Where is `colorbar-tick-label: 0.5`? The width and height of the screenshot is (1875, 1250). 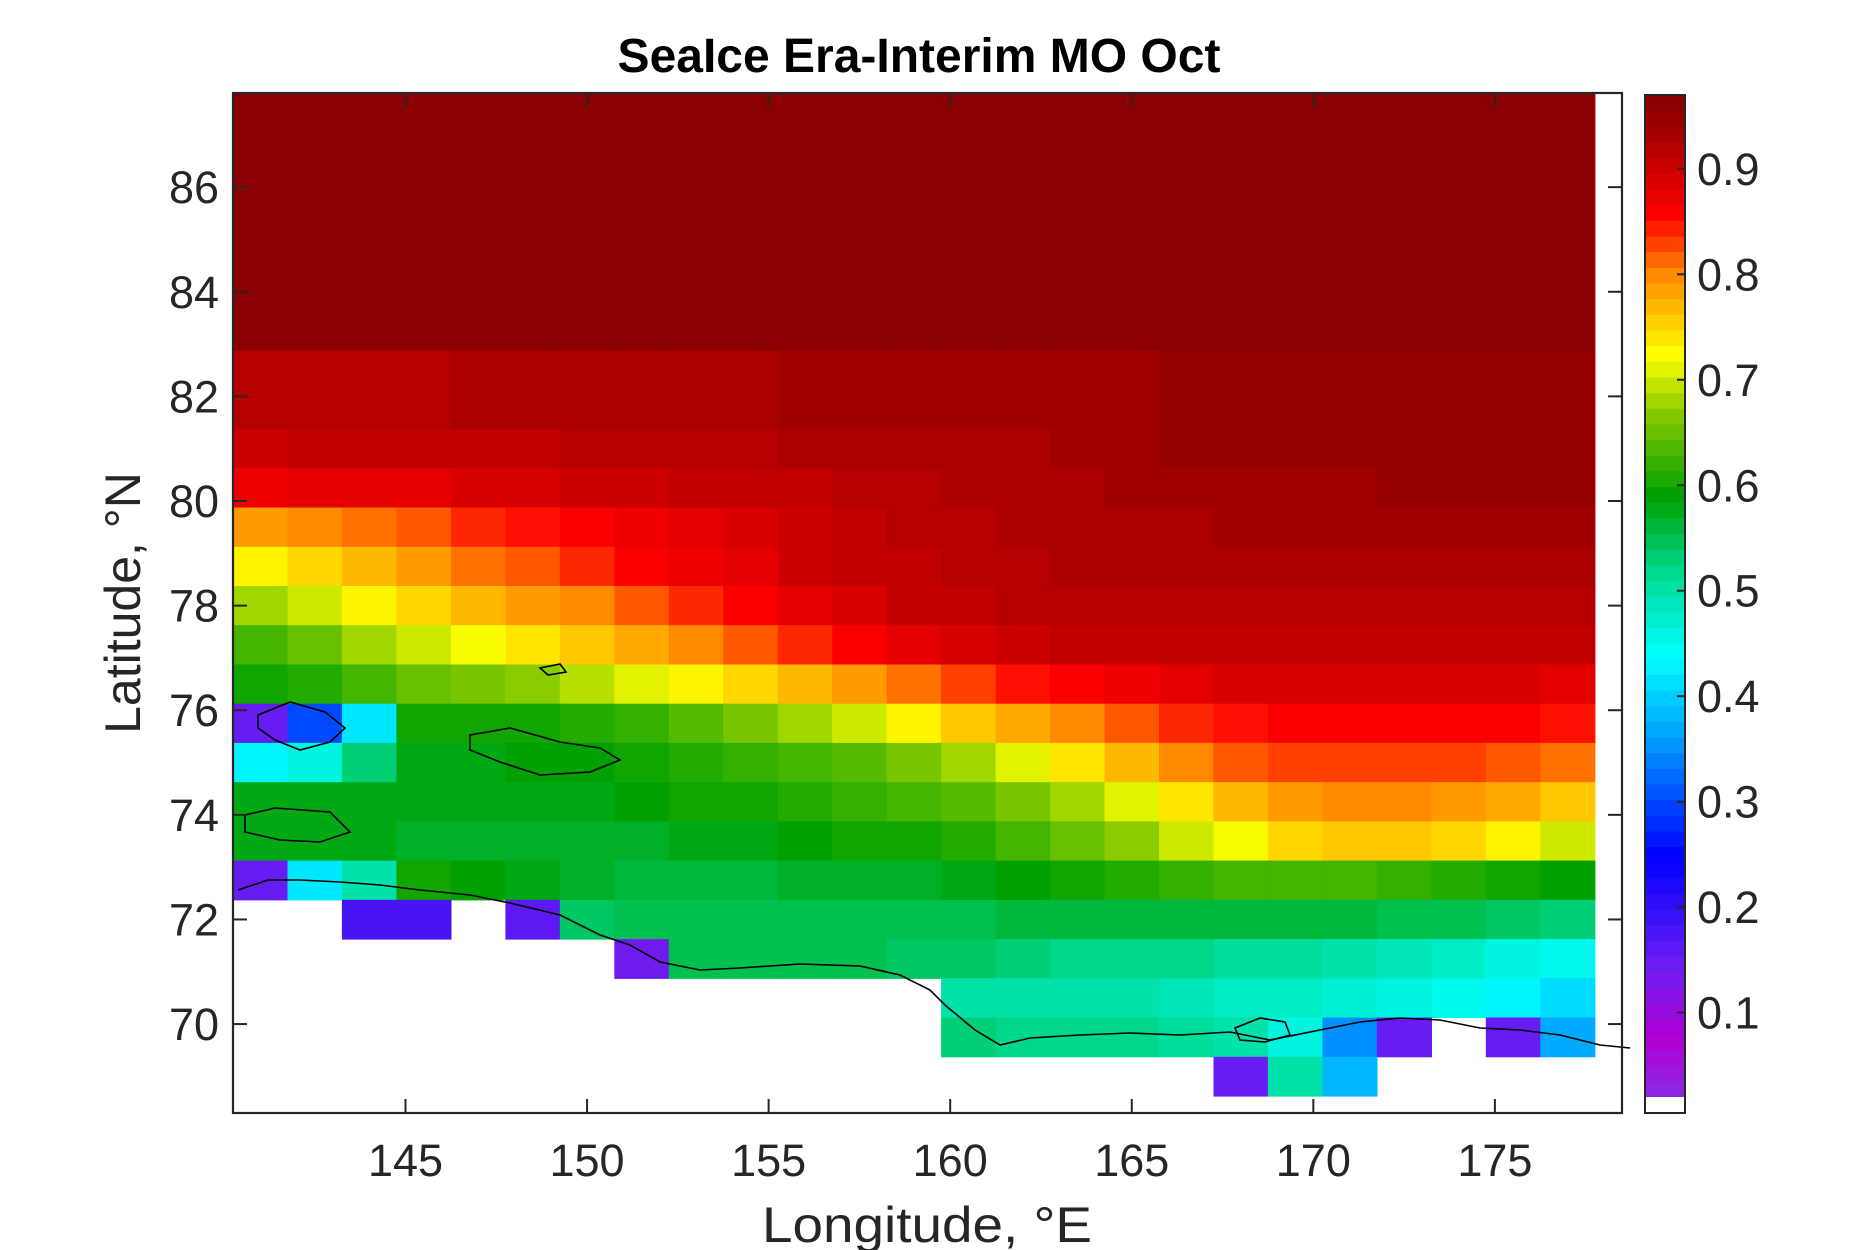 colorbar-tick-label: 0.5 is located at coordinates (1728, 591).